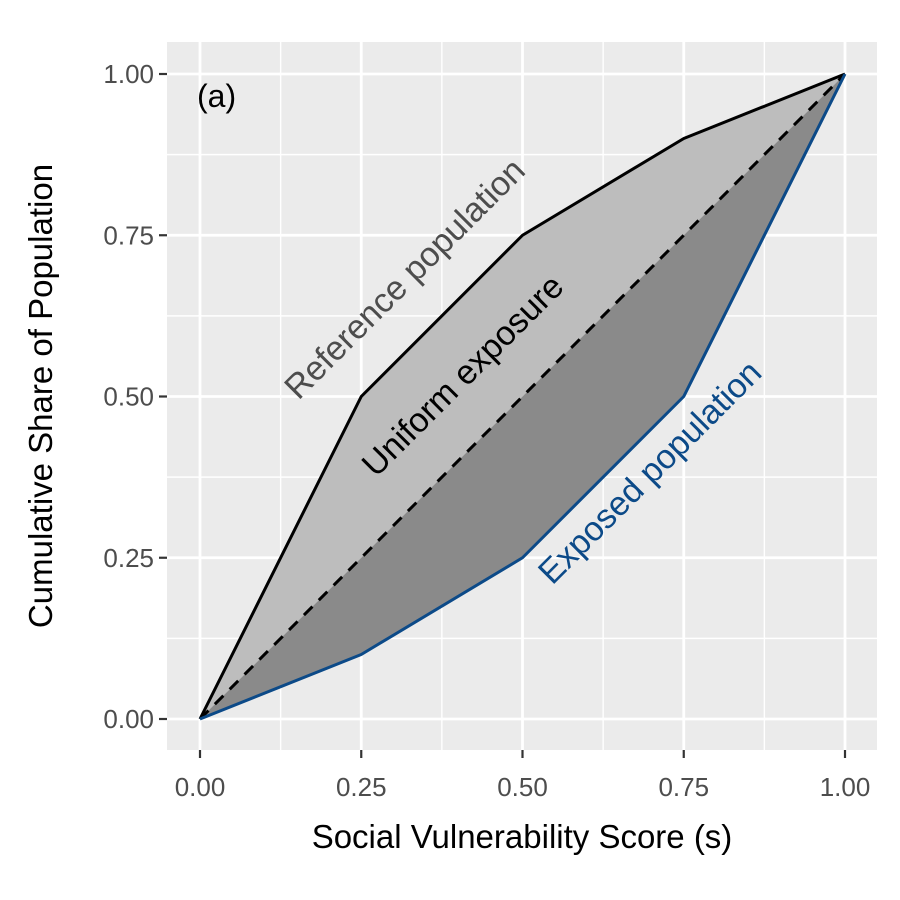 The width and height of the screenshot is (900, 900). What do you see at coordinates (128, 558) in the screenshot?
I see `y-tick-label: 0.25` at bounding box center [128, 558].